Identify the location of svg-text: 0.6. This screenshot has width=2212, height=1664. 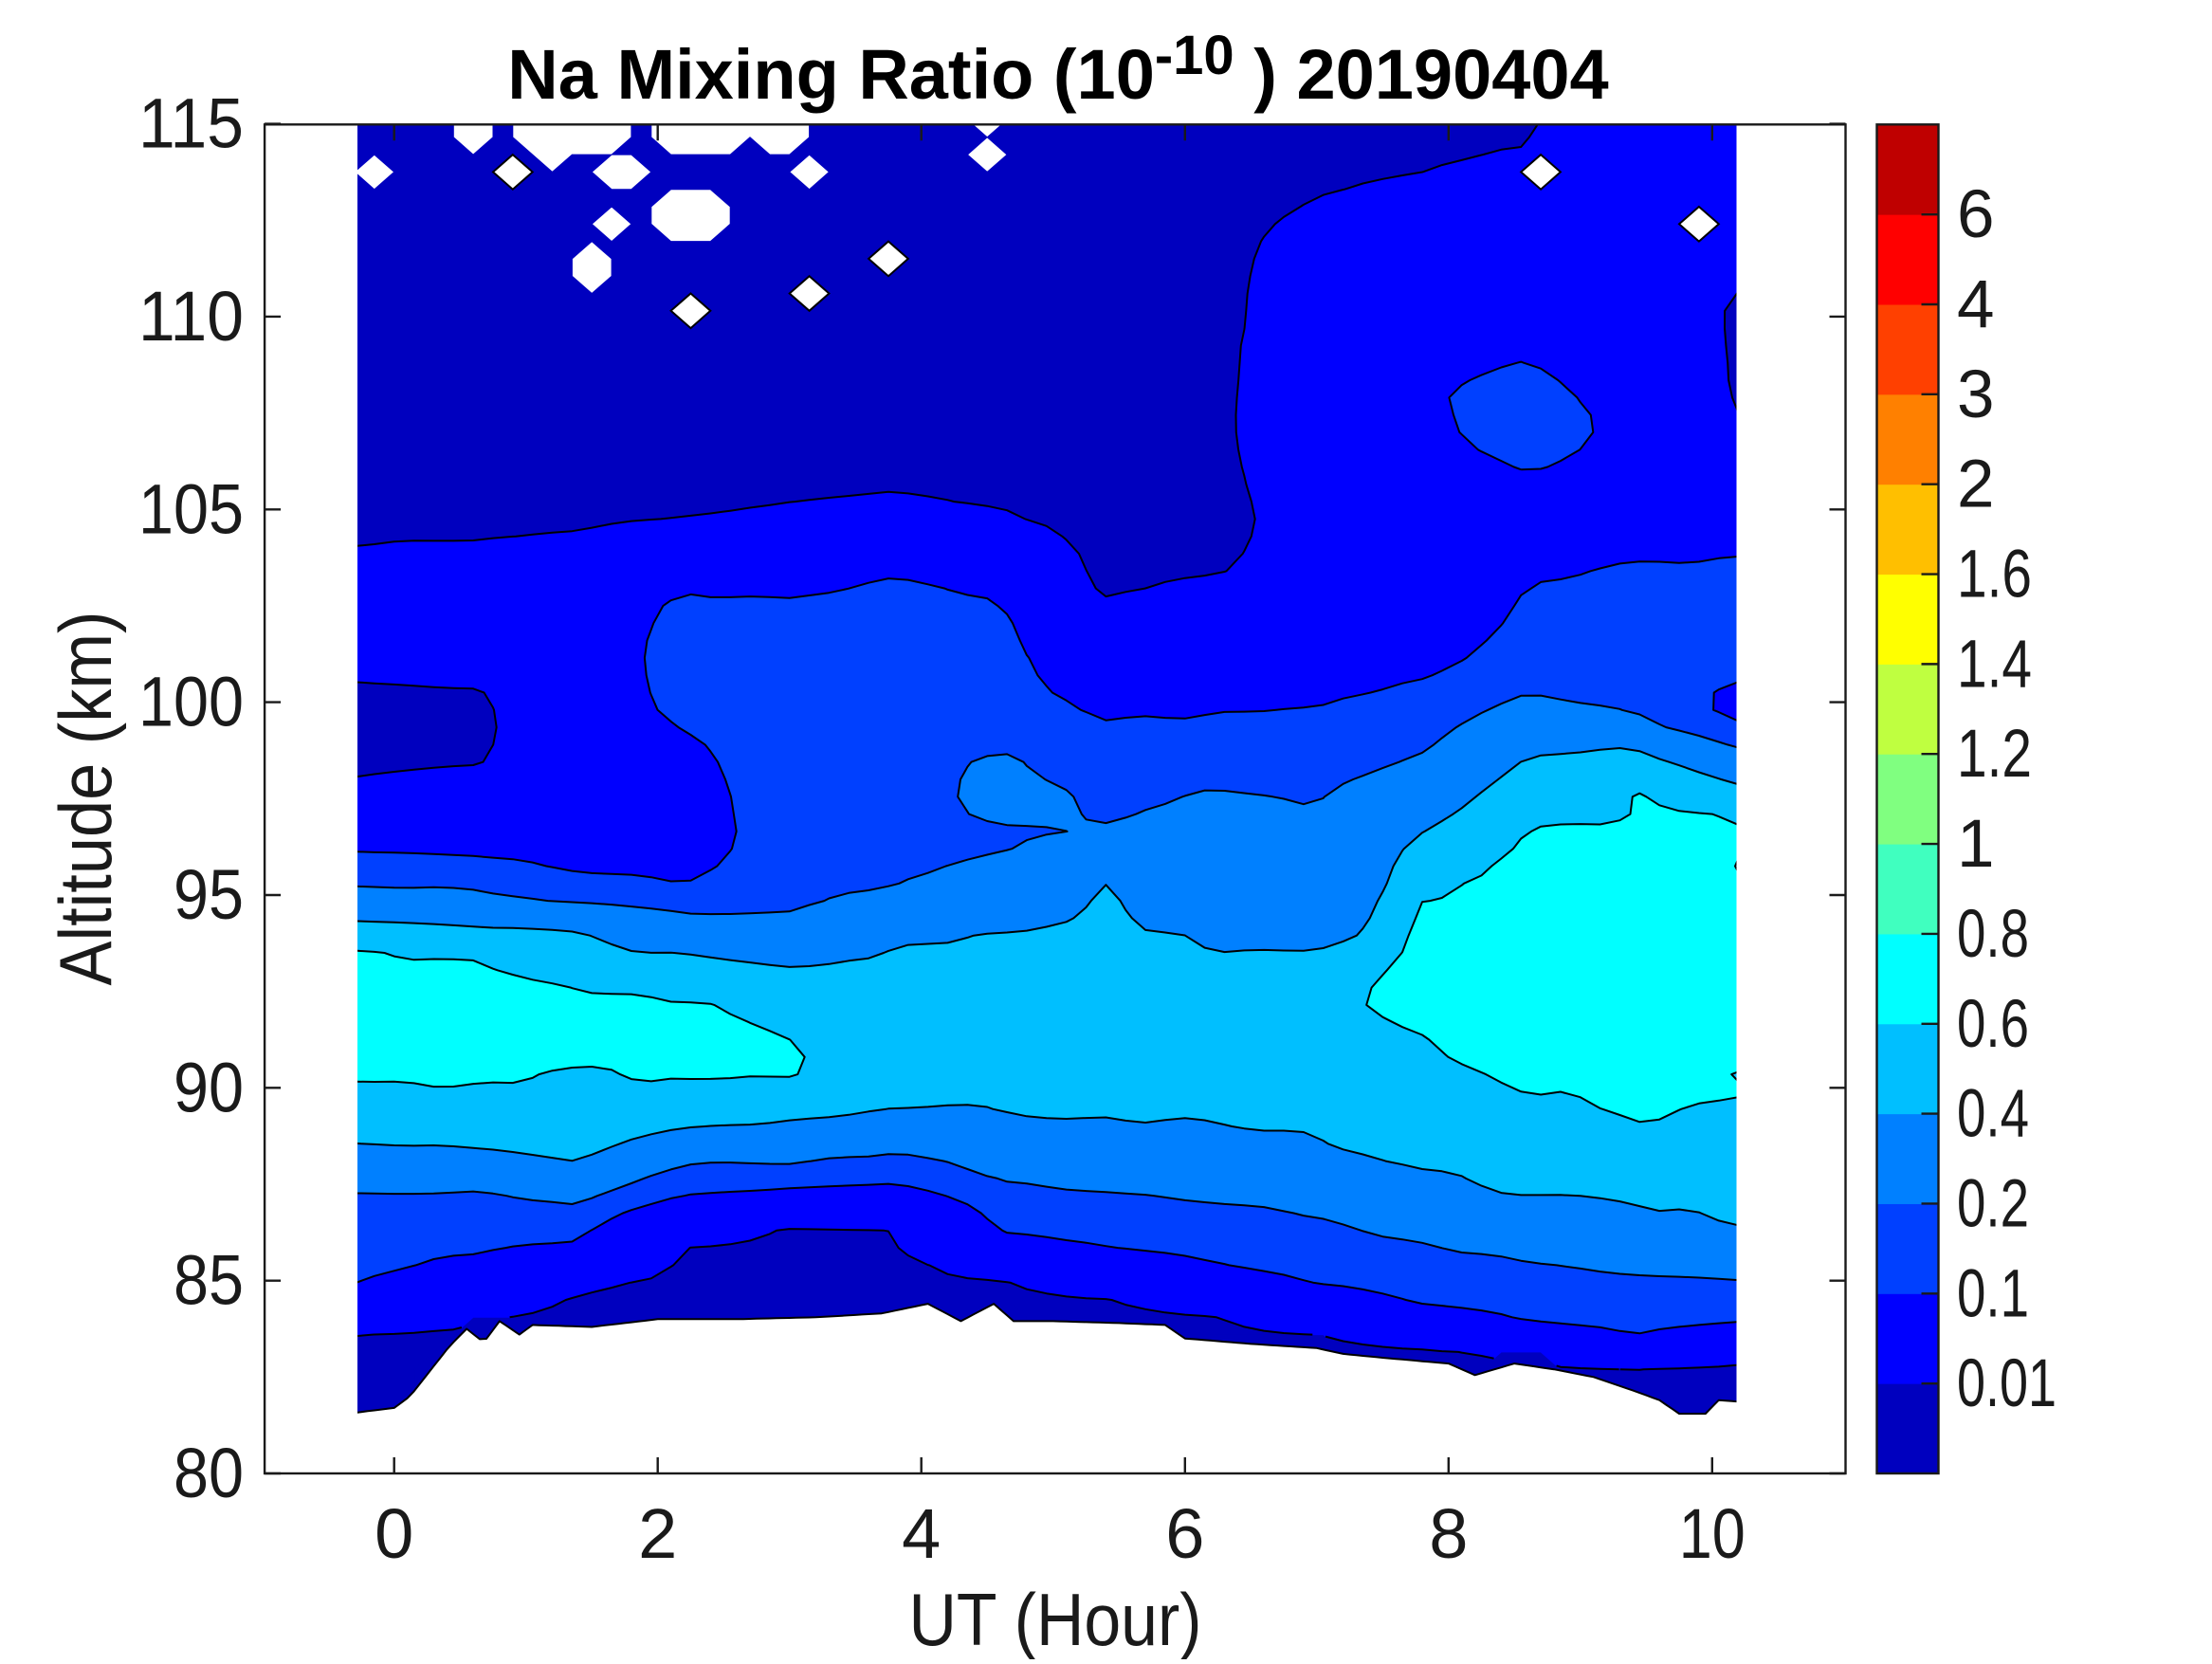
(1993, 1024).